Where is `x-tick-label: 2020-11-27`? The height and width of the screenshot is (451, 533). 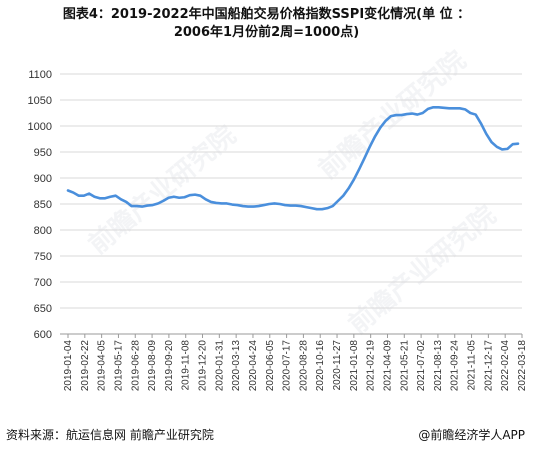
x-tick-label: 2020-11-27 is located at coordinates (337, 365).